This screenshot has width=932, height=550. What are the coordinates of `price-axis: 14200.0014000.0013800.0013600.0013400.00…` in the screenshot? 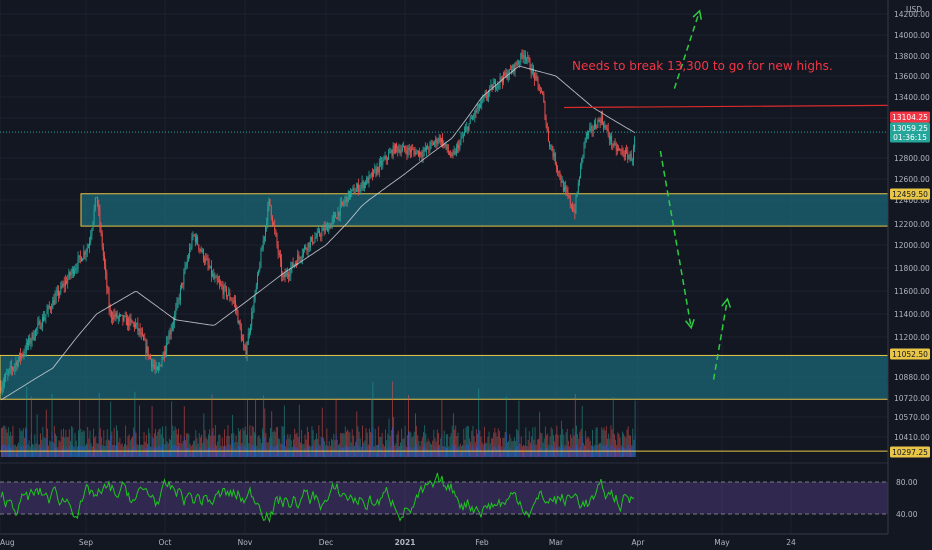 It's located at (912, 264).